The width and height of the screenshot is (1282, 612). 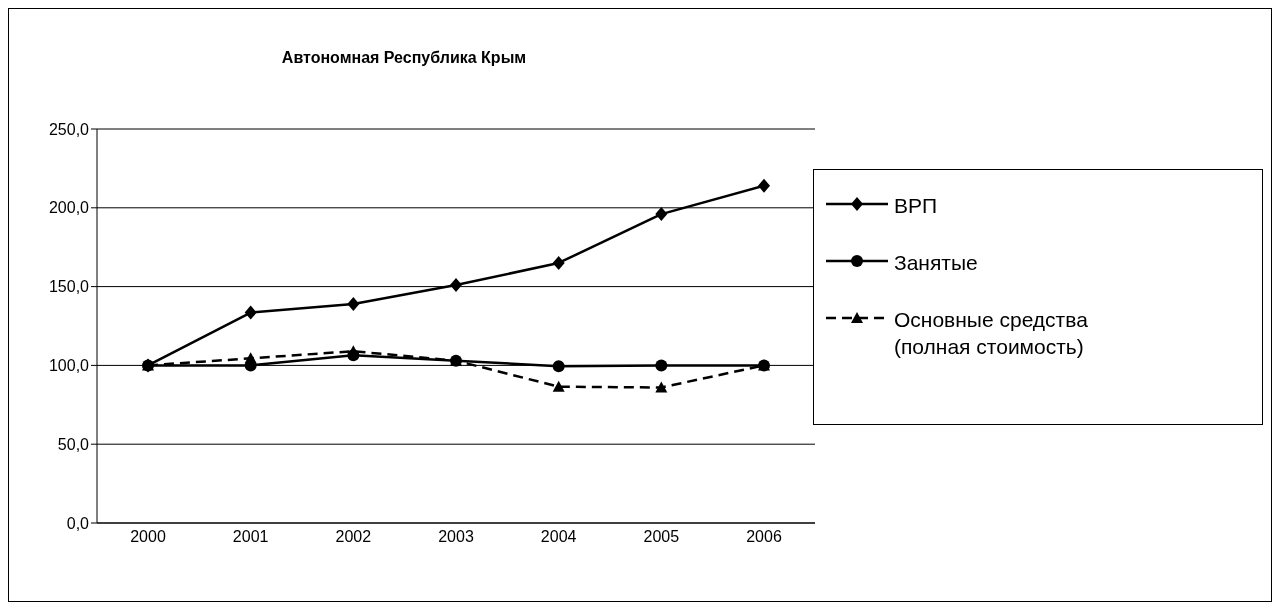 What do you see at coordinates (69, 129) in the screenshot?
I see `y-tick-label: 250,0` at bounding box center [69, 129].